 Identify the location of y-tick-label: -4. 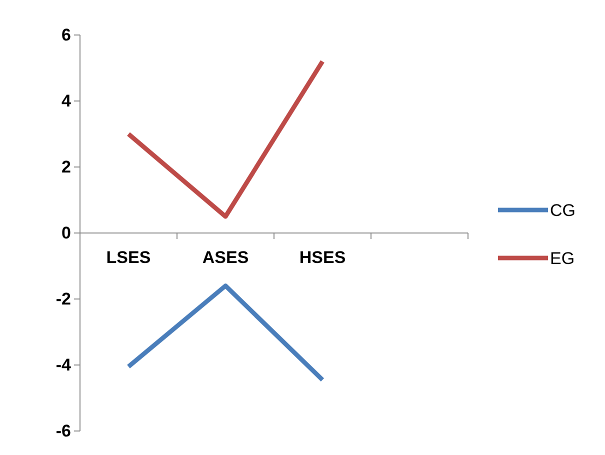
(64, 364).